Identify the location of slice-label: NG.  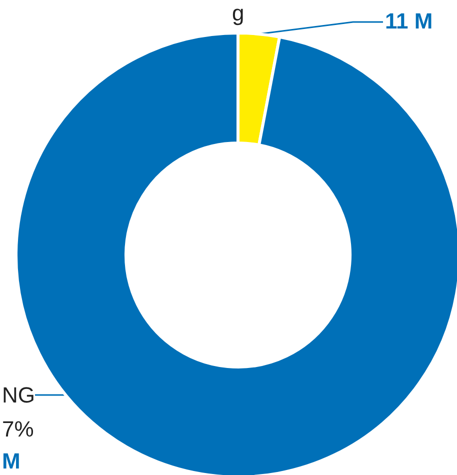
(18, 395).